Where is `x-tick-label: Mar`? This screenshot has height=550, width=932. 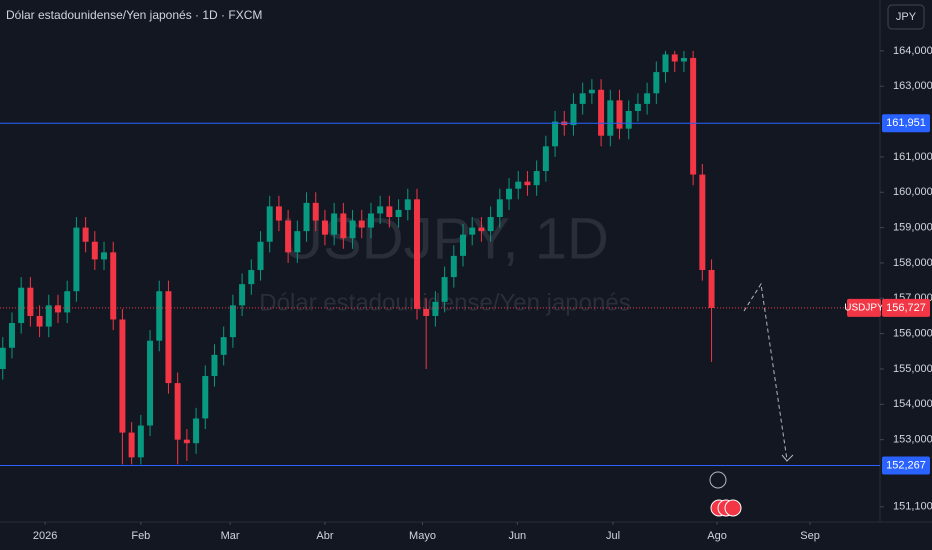 x-tick-label: Mar is located at coordinates (230, 536).